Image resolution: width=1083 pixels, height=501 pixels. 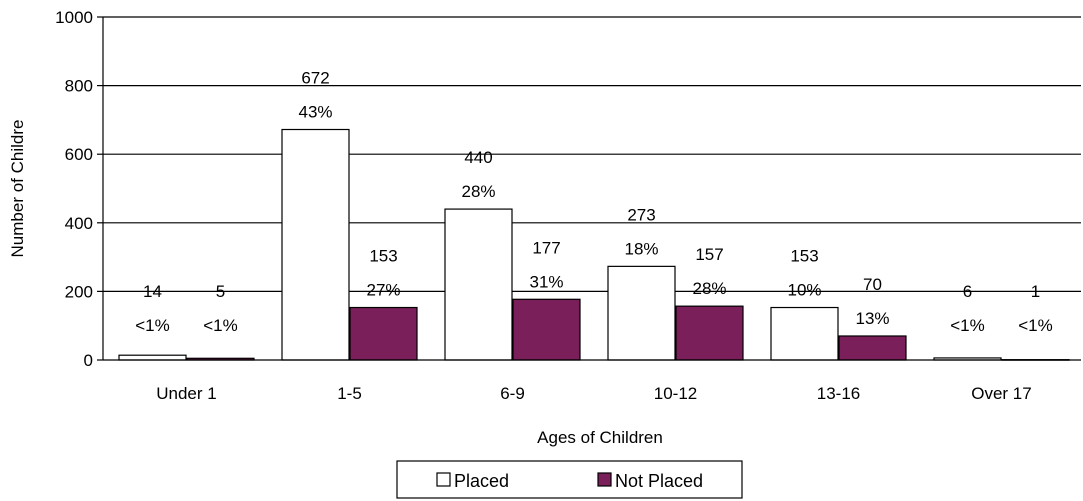 I want to click on legend-label-not-placed: Not Placed, so click(x=659, y=481).